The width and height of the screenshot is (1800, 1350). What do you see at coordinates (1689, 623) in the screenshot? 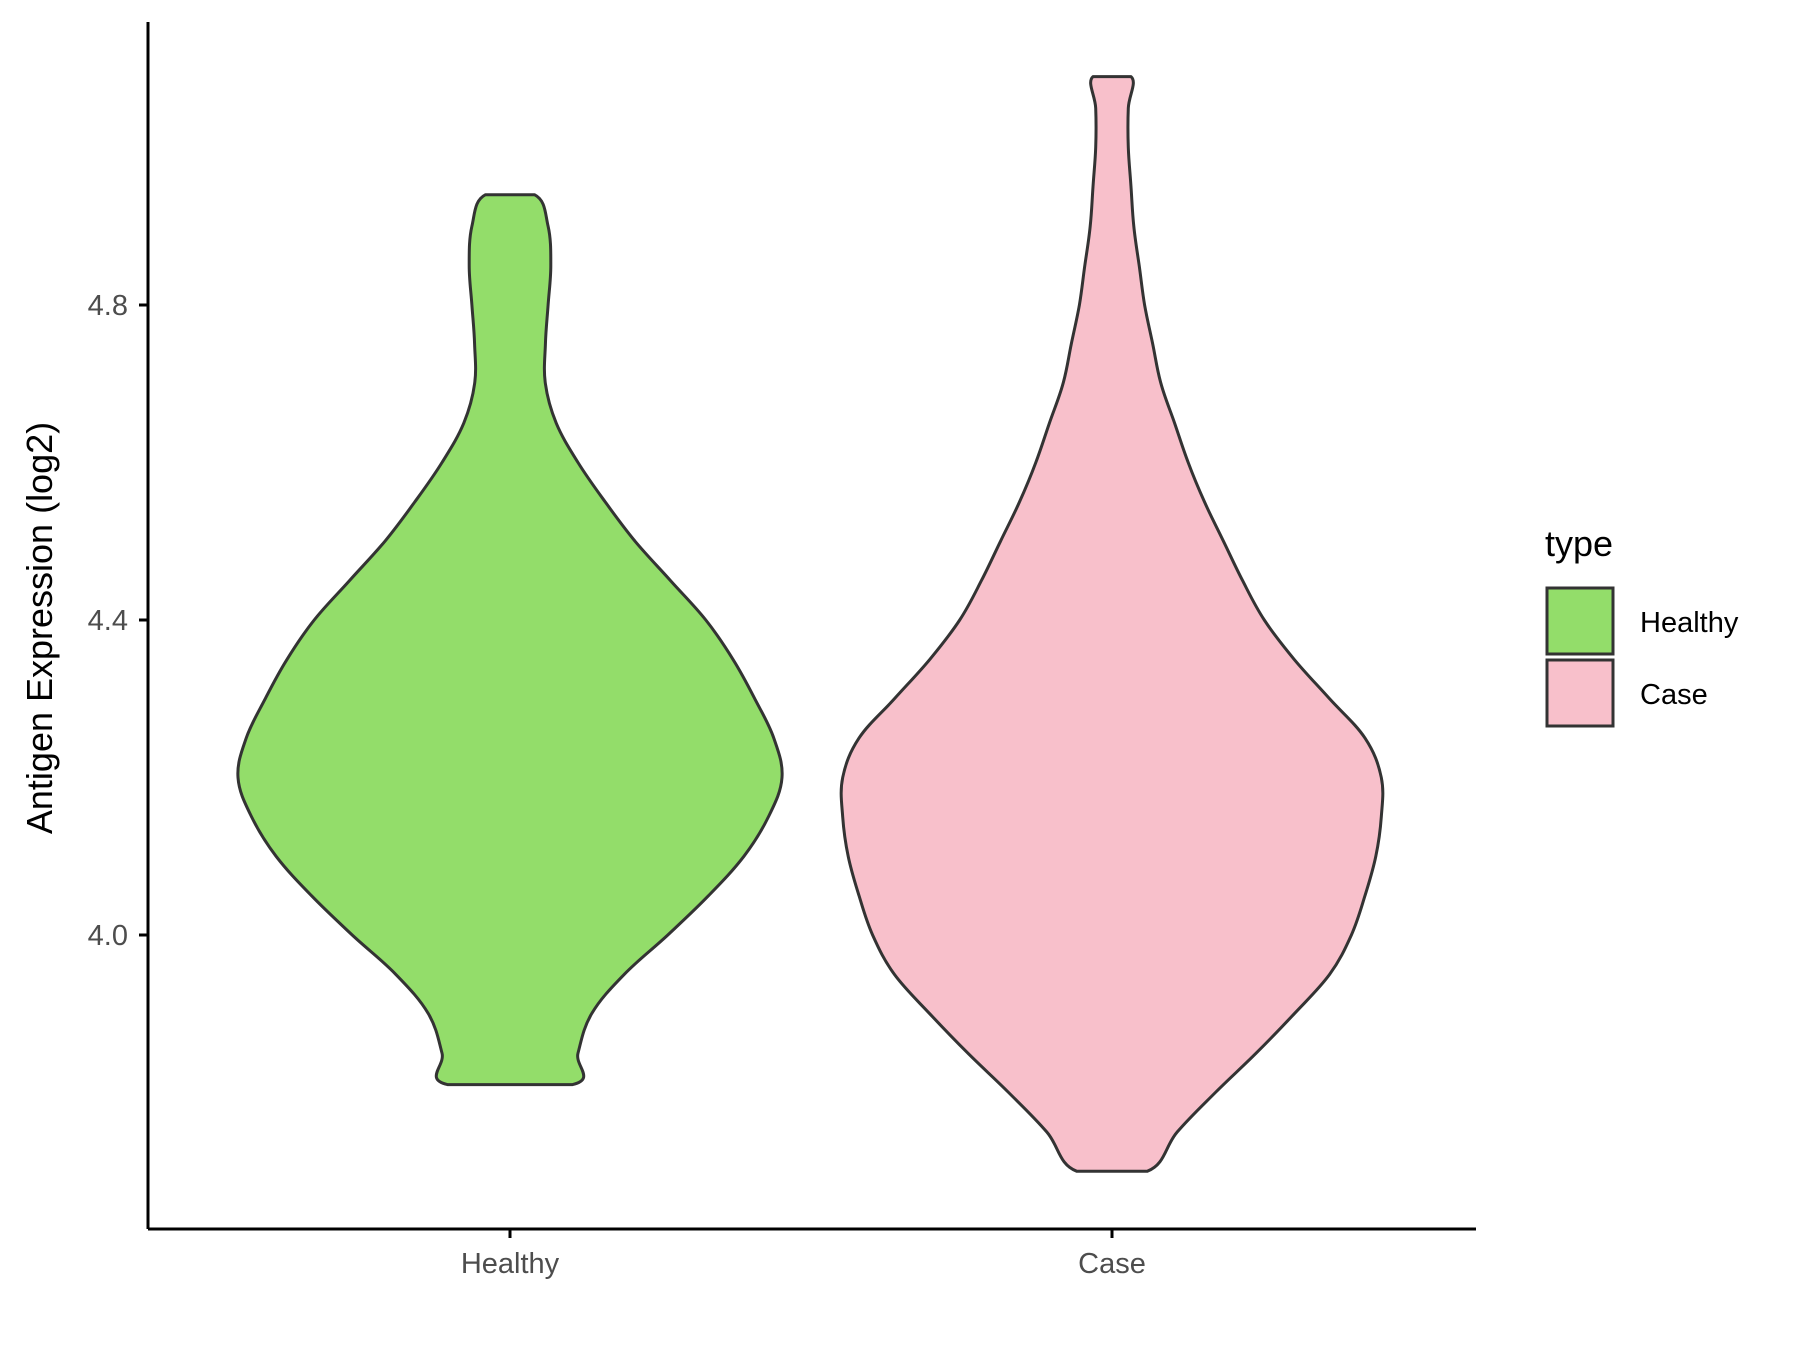
I see `legend-label-healthy: Healthy` at bounding box center [1689, 623].